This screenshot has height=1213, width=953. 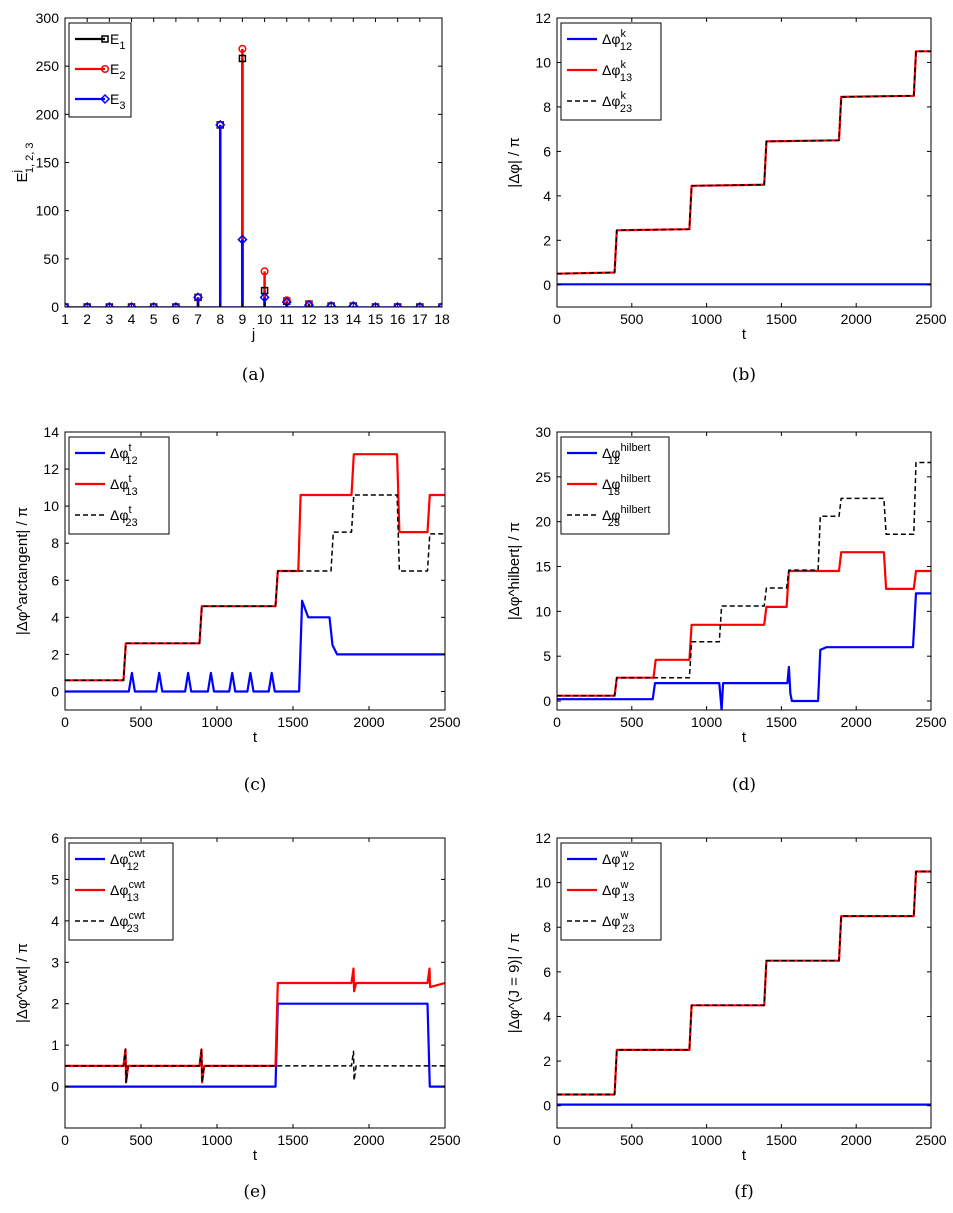 I want to click on y-tick-label: 3, so click(x=55, y=962).